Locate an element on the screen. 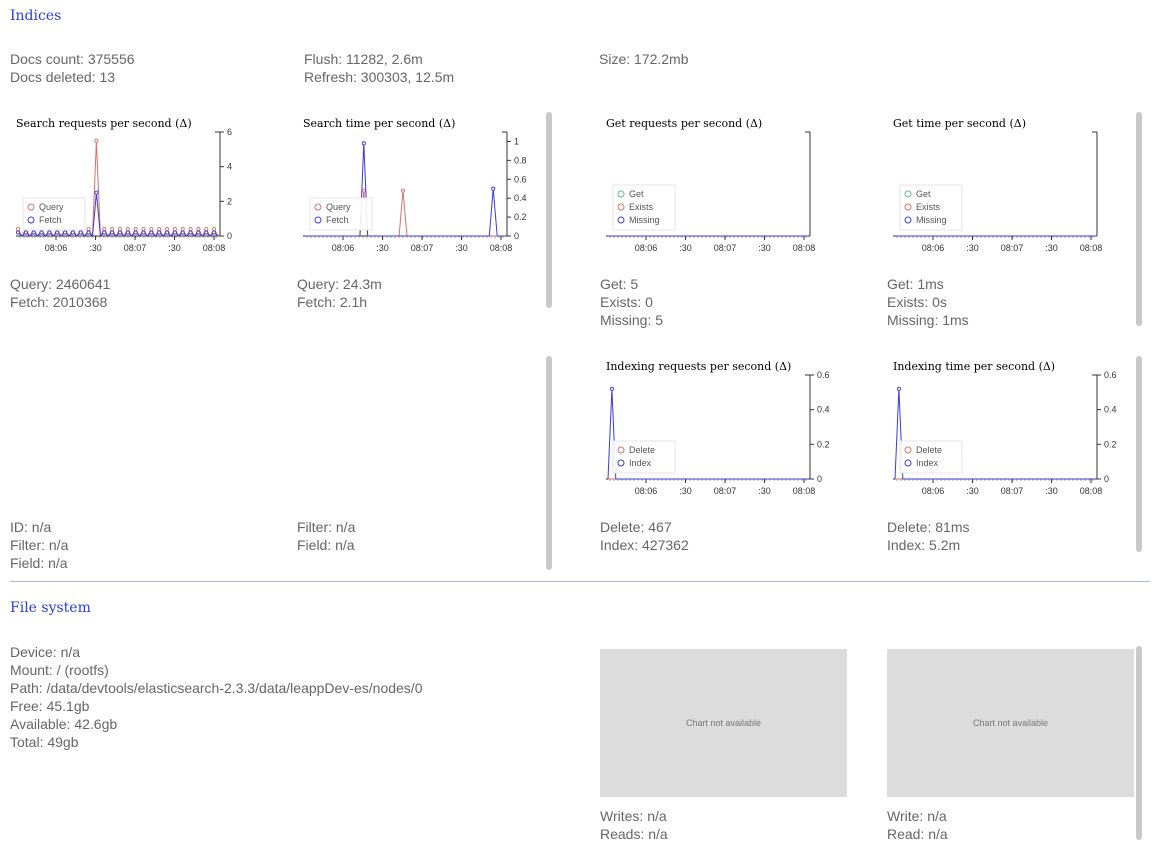 The image size is (1158, 852). evict-field-stat: Field: n/a is located at coordinates (326, 545).